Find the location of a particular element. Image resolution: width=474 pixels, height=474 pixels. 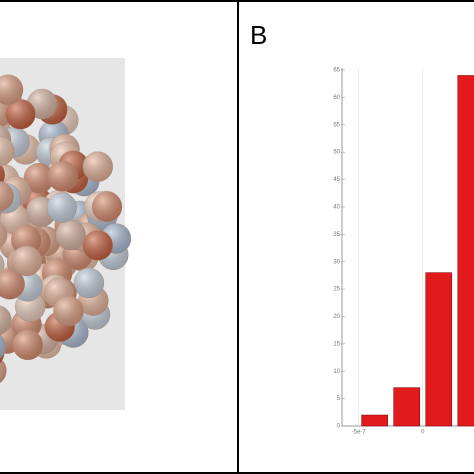

y-tick-label: 65 is located at coordinates (336, 71).